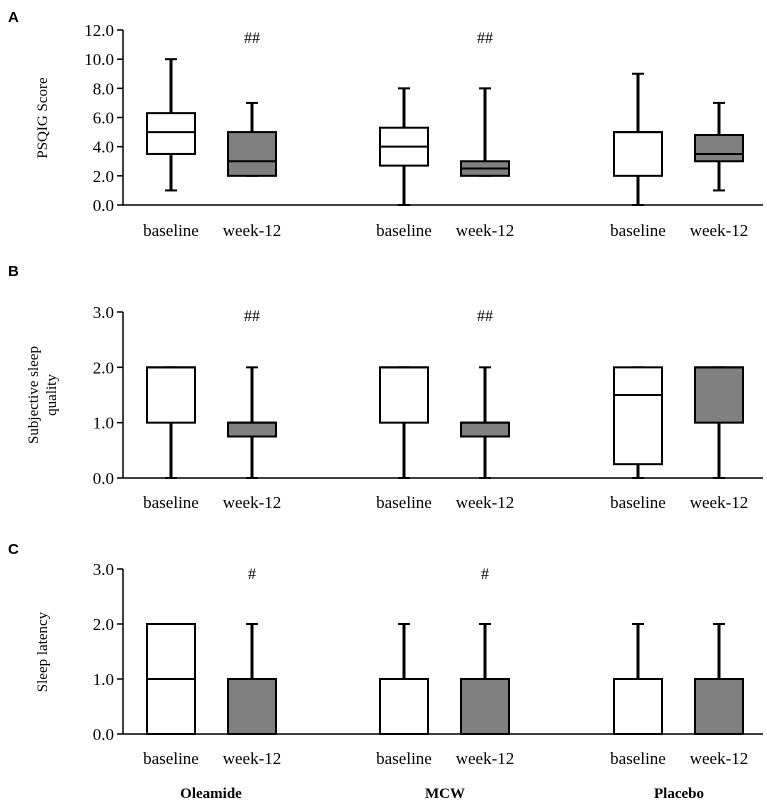 Image resolution: width=767 pixels, height=808 pixels. Describe the element at coordinates (103, 88) in the screenshot. I see `y-tick-label: 8.0` at that location.